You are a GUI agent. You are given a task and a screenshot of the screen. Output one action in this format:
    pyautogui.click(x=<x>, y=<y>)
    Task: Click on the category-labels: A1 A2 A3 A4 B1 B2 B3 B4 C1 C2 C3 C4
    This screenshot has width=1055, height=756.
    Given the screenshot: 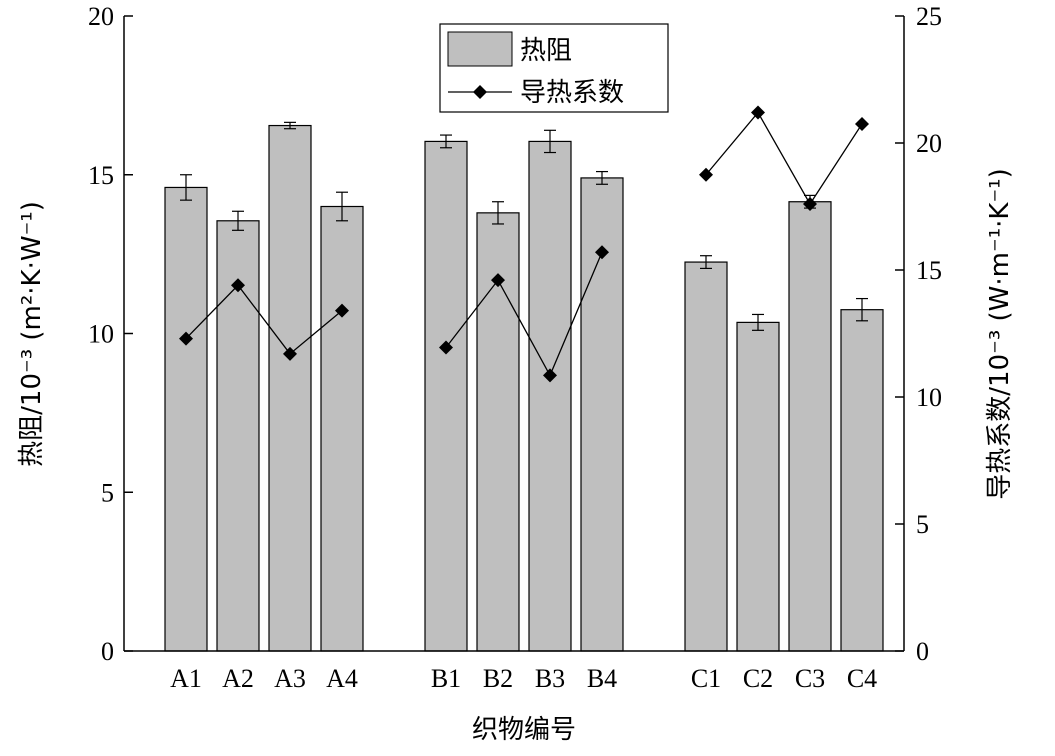 What is the action you would take?
    pyautogui.click(x=523, y=678)
    